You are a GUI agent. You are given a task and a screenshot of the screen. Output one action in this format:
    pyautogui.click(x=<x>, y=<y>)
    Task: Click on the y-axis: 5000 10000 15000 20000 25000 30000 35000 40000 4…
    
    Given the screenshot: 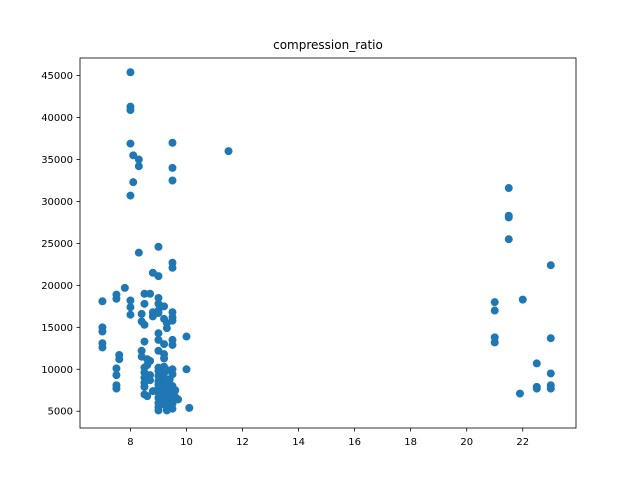 What is the action you would take?
    pyautogui.click(x=60, y=244)
    